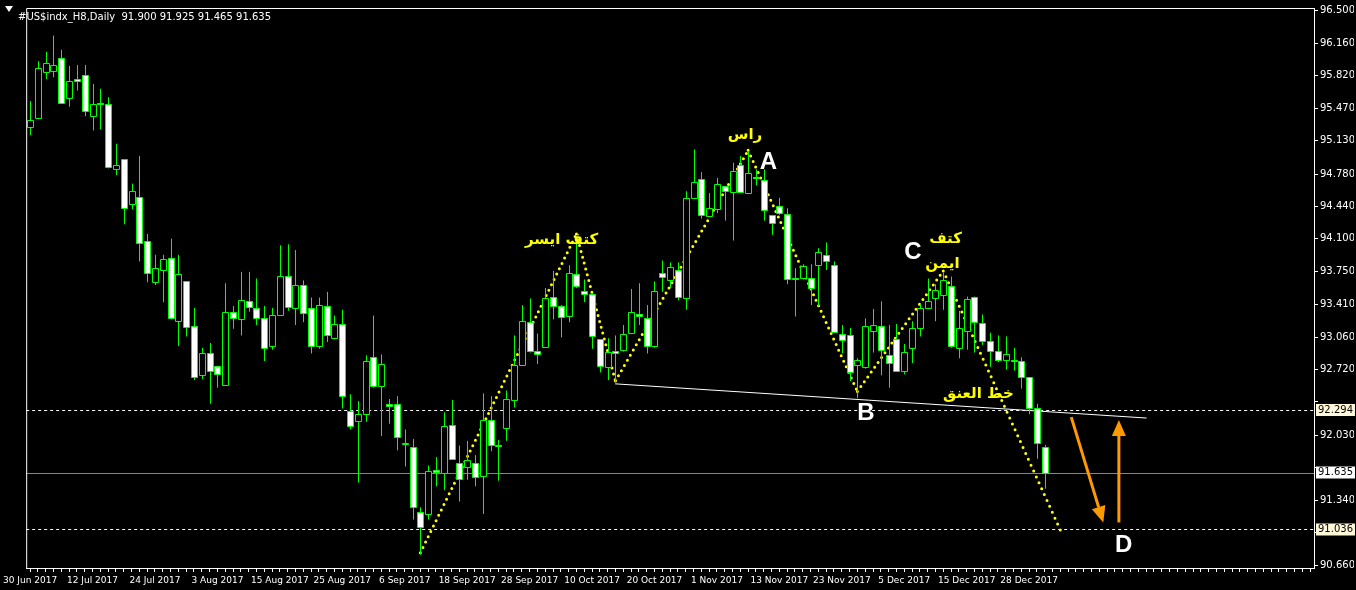 Image resolution: width=1356 pixels, height=590 pixels. Describe the element at coordinates (1335, 472) in the screenshot. I see `ref-line-label: 91.635` at that location.